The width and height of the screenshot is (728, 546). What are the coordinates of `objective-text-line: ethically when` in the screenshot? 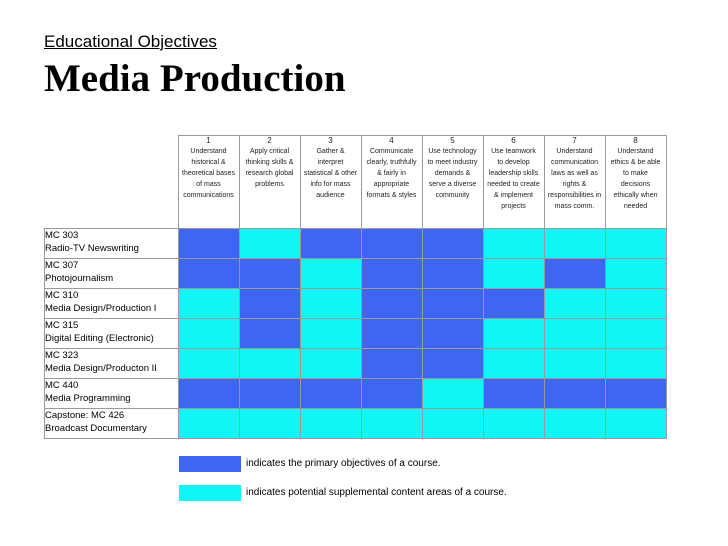 It's located at (635, 195).